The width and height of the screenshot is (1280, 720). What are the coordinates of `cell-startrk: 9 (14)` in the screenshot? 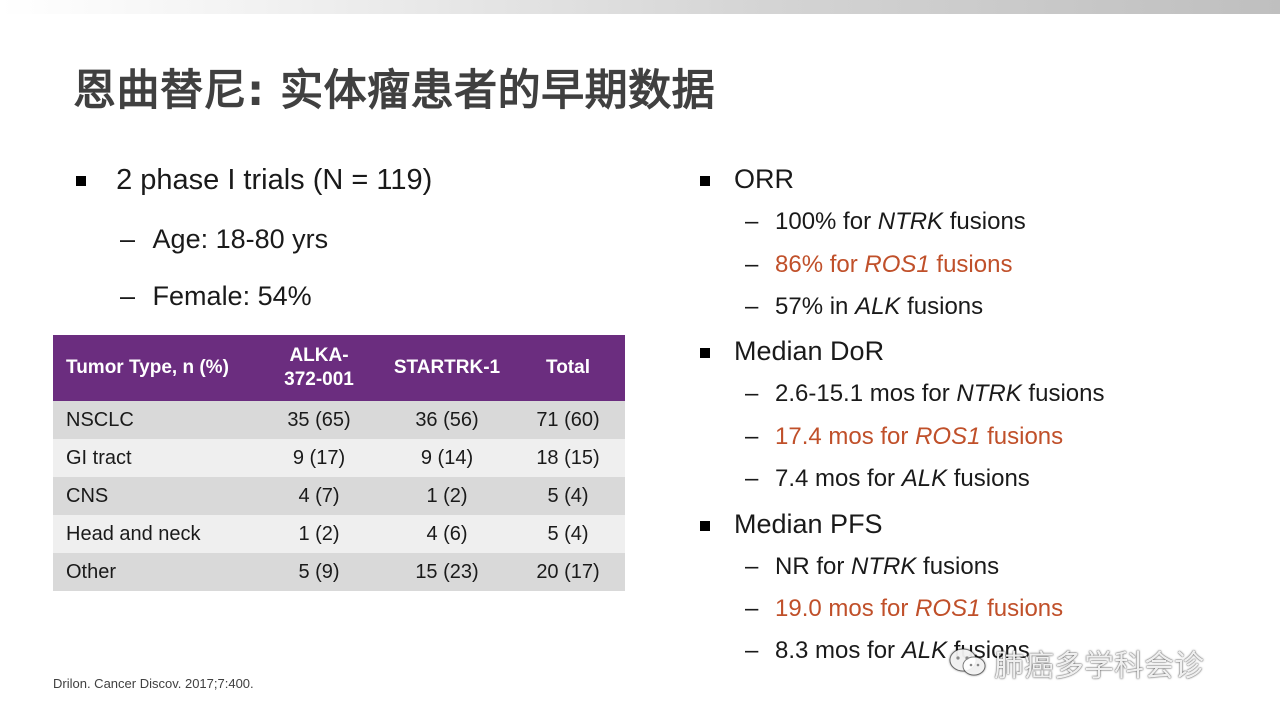 It's located at (447, 458).